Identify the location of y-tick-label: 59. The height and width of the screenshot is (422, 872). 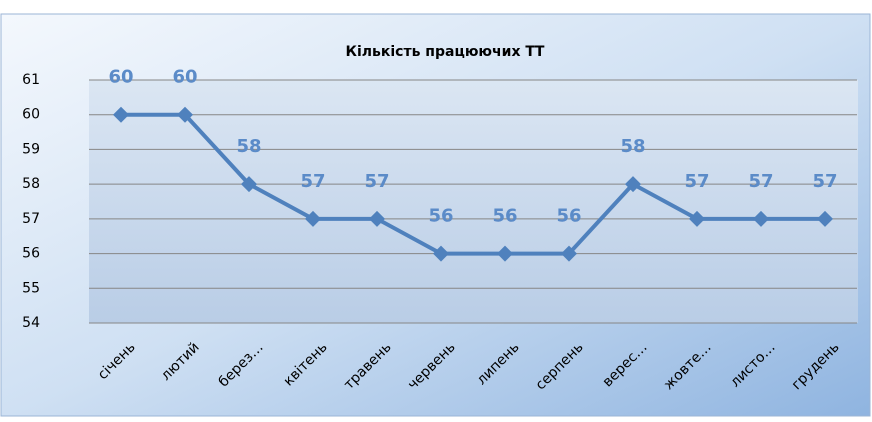
(31, 149).